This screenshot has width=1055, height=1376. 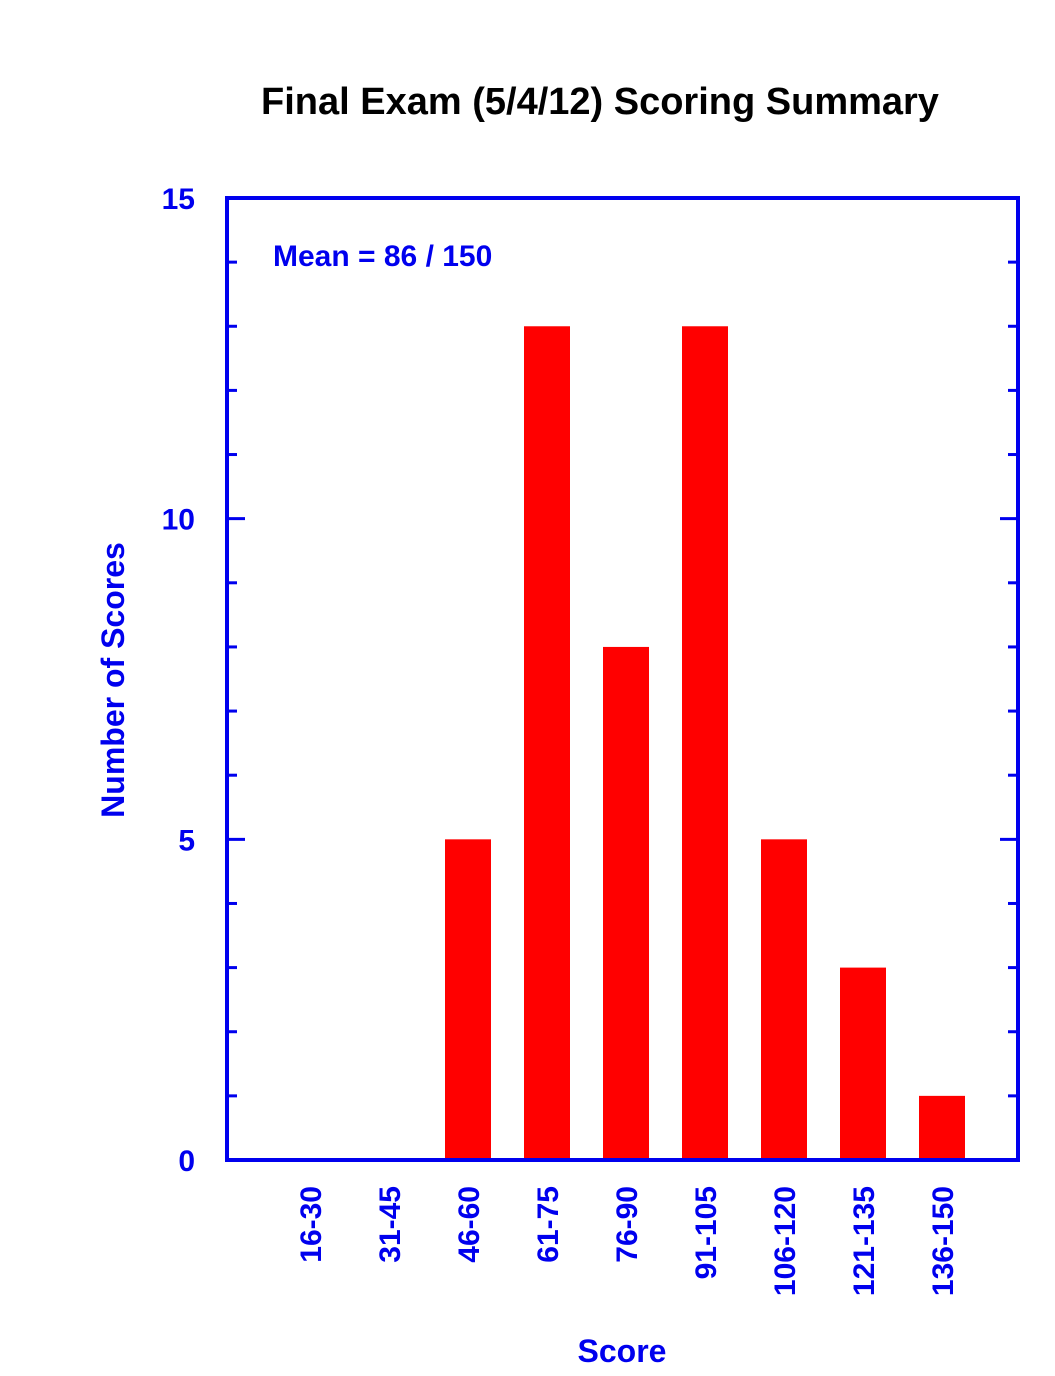 What do you see at coordinates (600, 102) in the screenshot?
I see `chart-title: Final Exam (5/4/12) Scoring Summary` at bounding box center [600, 102].